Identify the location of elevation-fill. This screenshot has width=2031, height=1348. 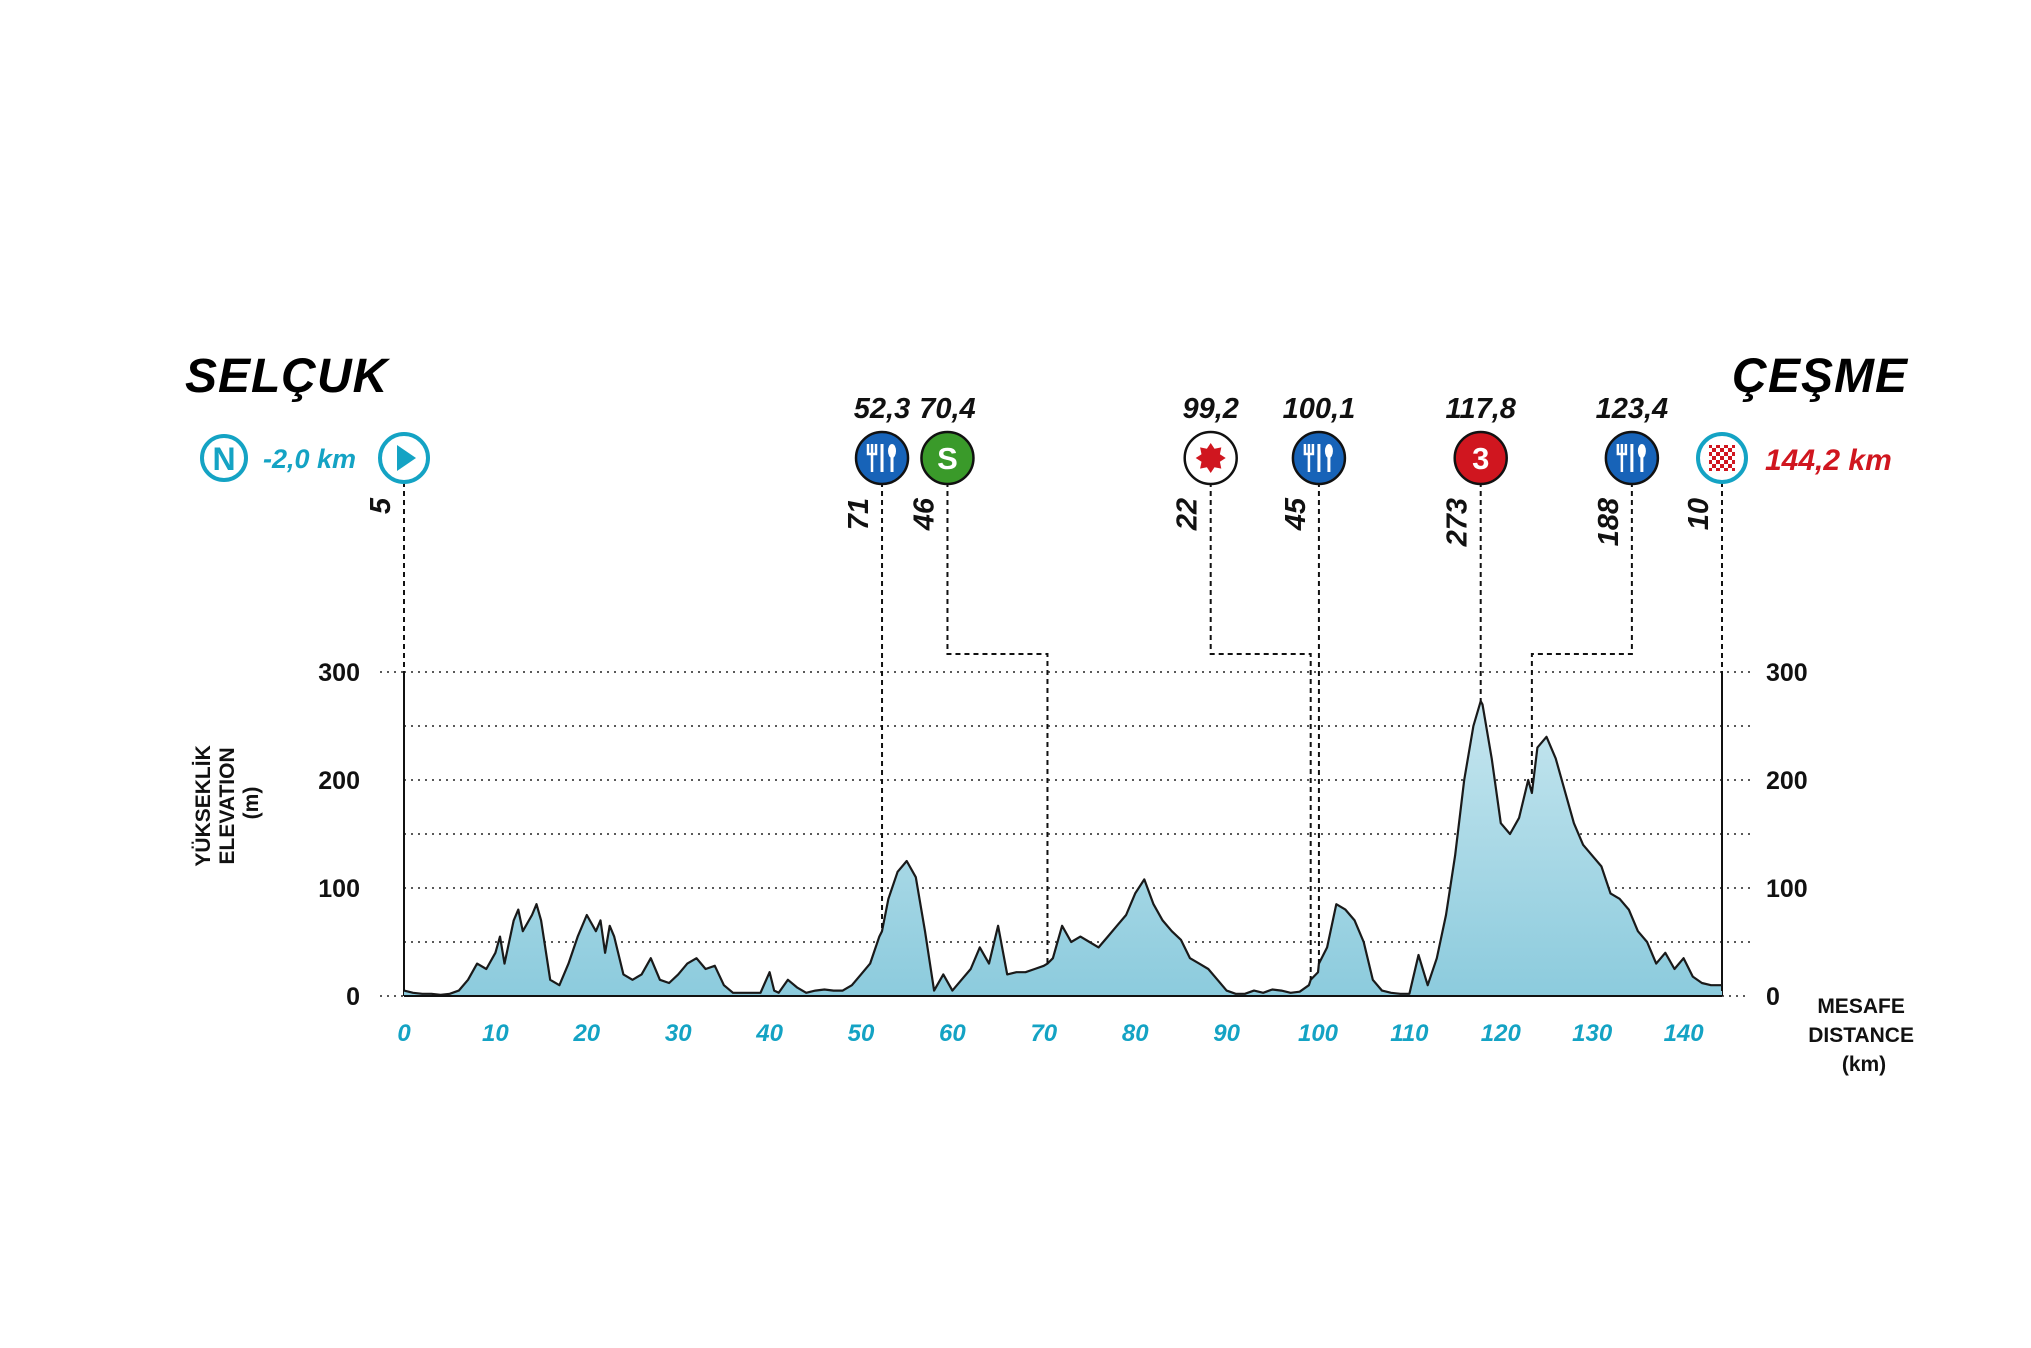
(1063, 848).